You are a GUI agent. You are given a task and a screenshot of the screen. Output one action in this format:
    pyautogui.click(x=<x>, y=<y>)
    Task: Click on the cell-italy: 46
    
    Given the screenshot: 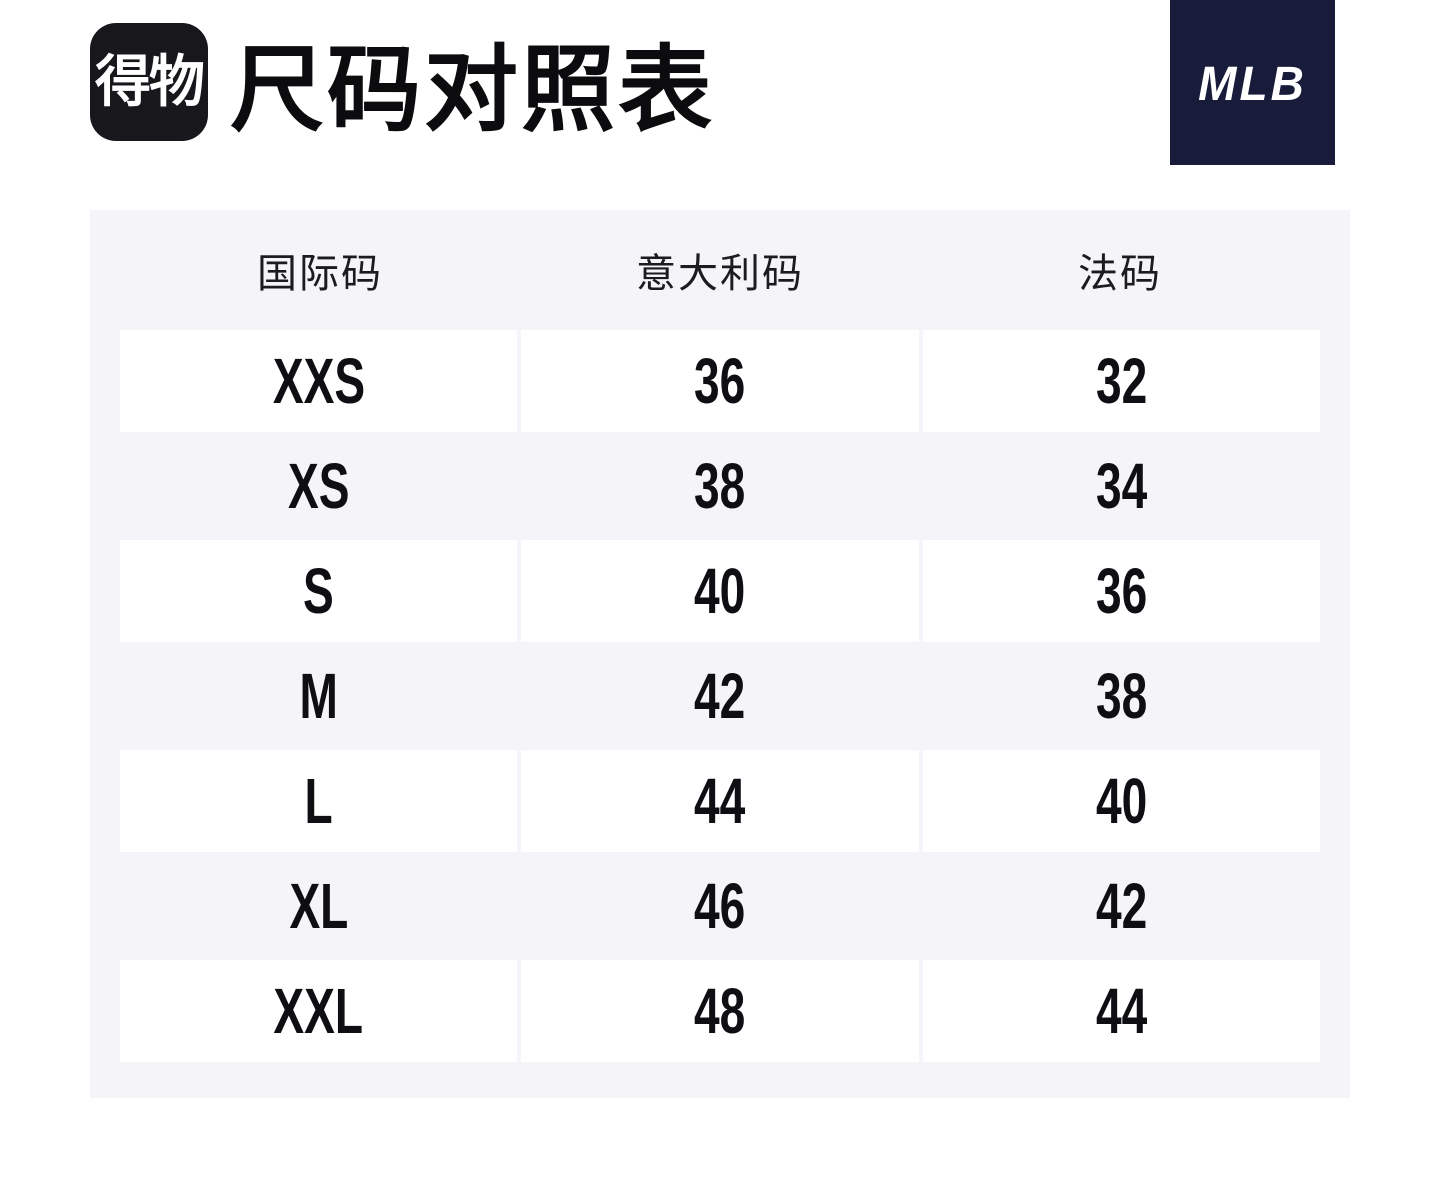 What is the action you would take?
    pyautogui.click(x=719, y=906)
    